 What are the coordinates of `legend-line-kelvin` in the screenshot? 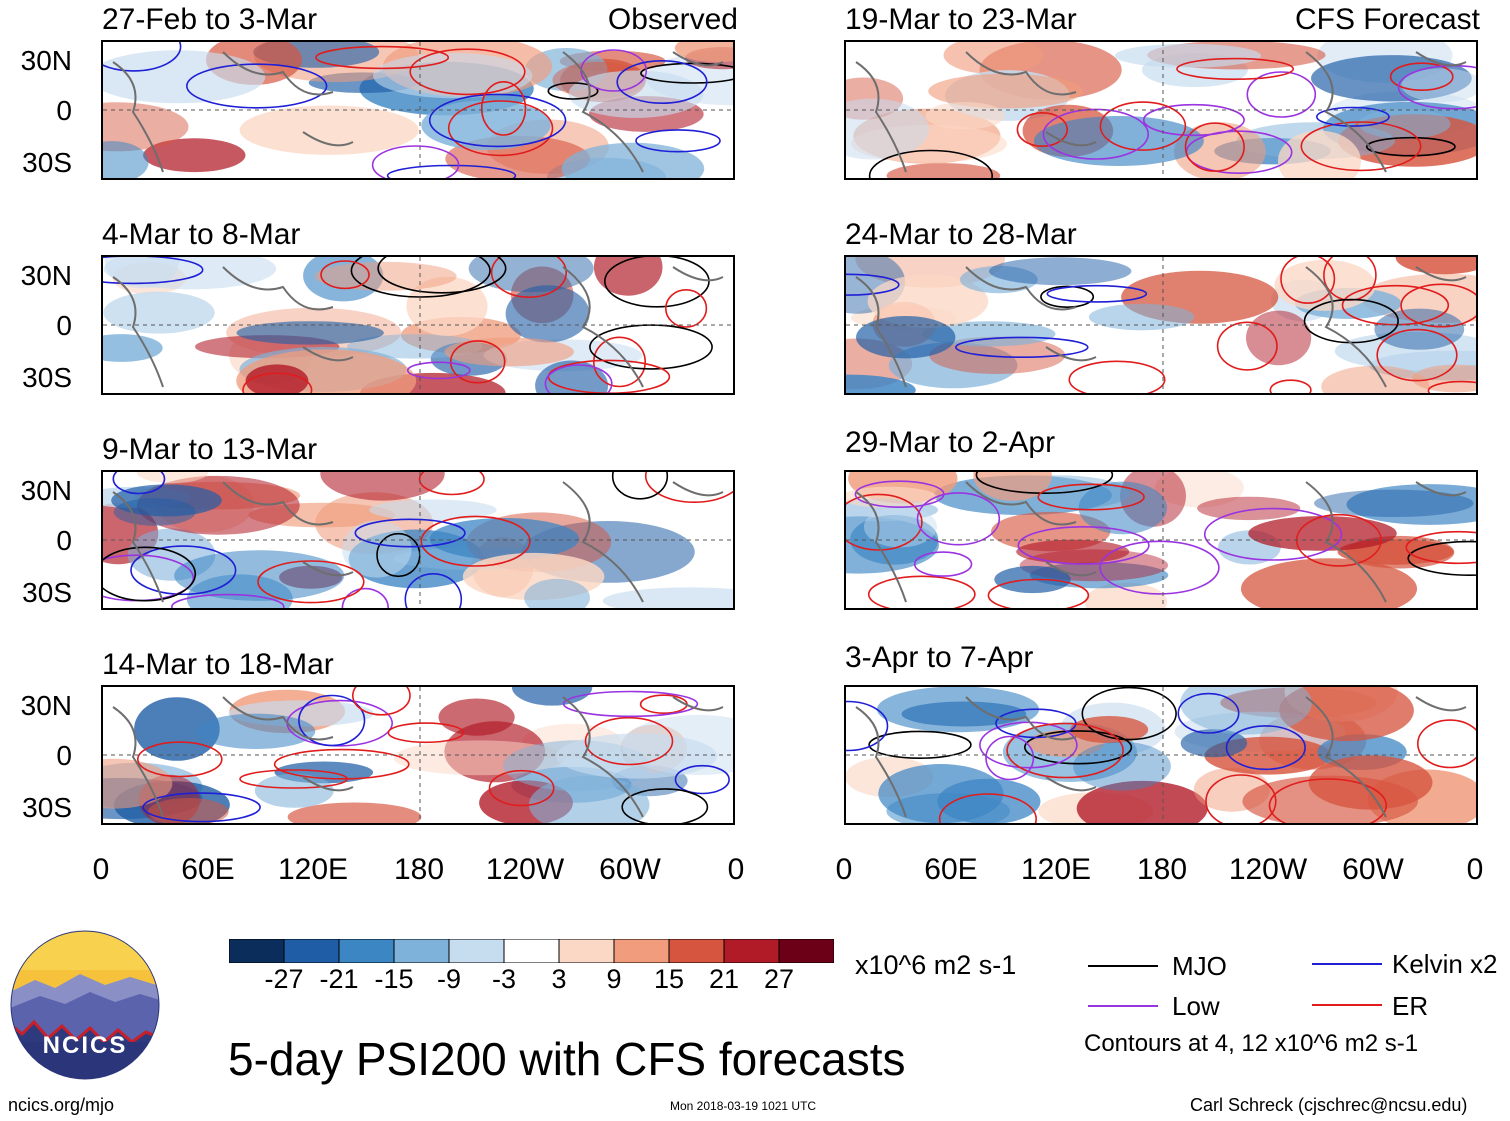 It's located at (1347, 964).